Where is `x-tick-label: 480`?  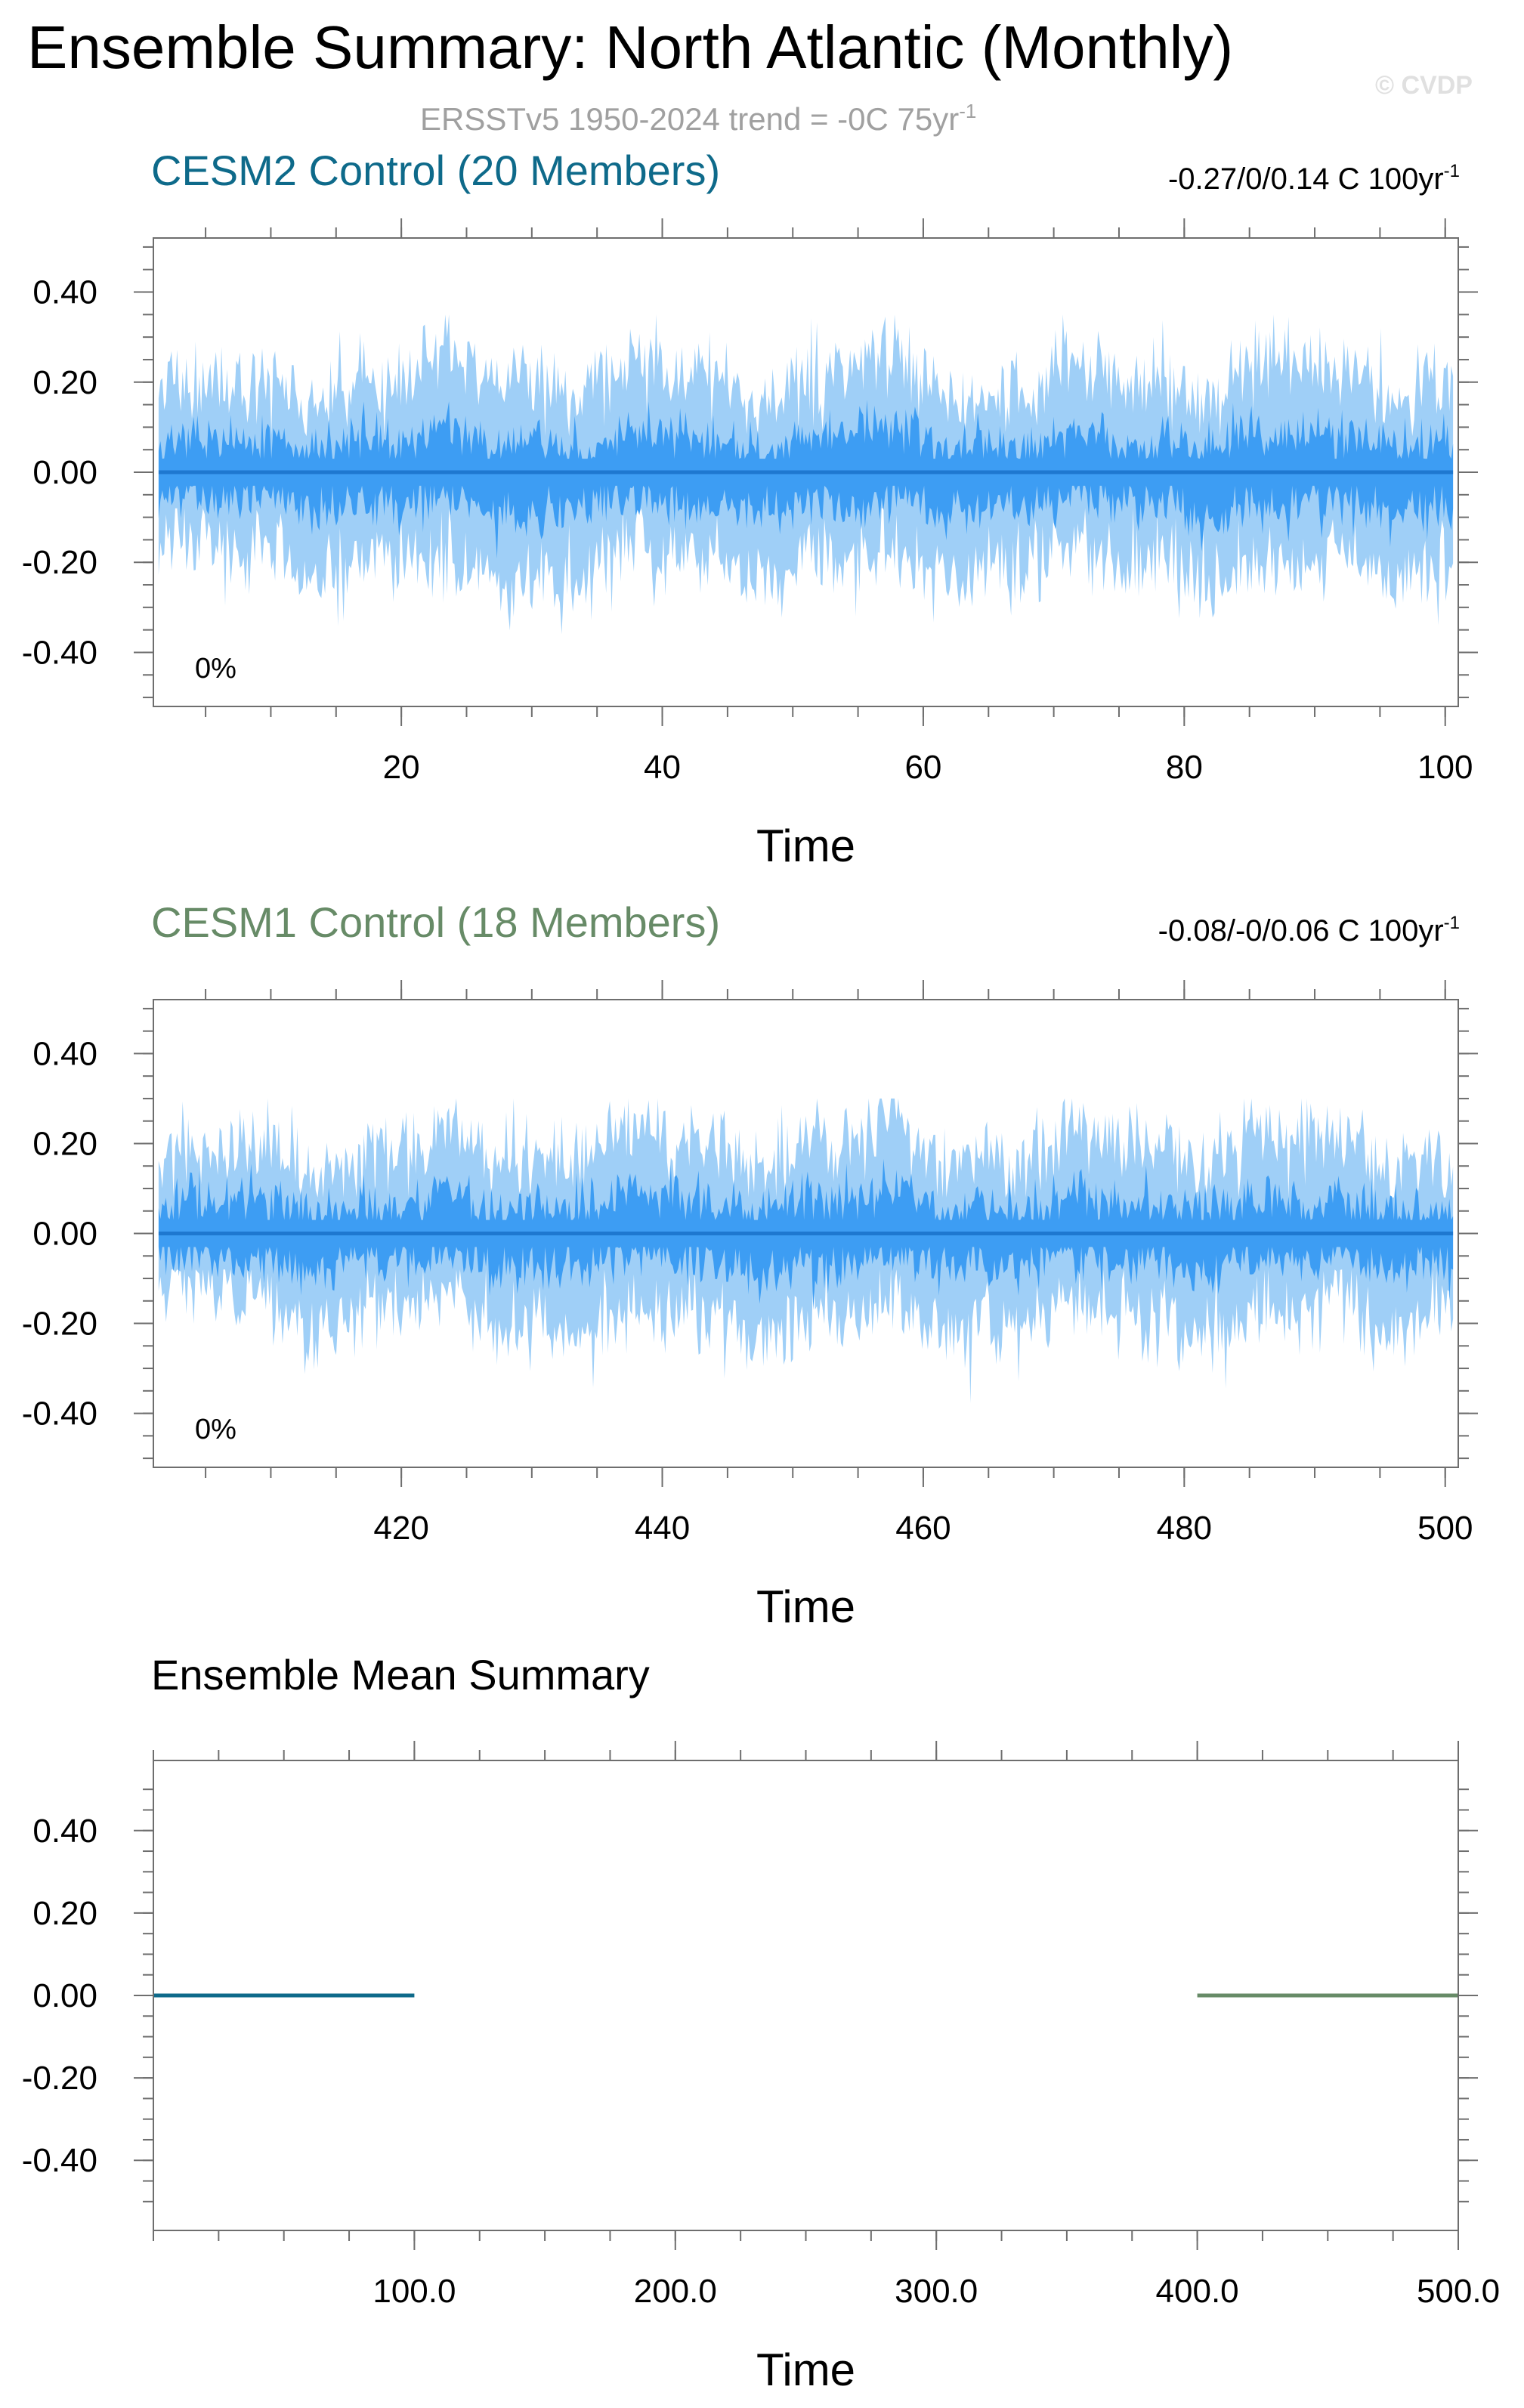
x-tick-label: 480 is located at coordinates (1184, 1528).